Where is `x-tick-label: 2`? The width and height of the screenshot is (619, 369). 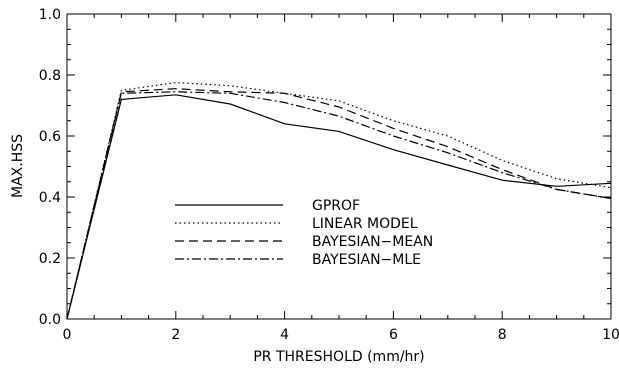
x-tick-label: 2 is located at coordinates (175, 335).